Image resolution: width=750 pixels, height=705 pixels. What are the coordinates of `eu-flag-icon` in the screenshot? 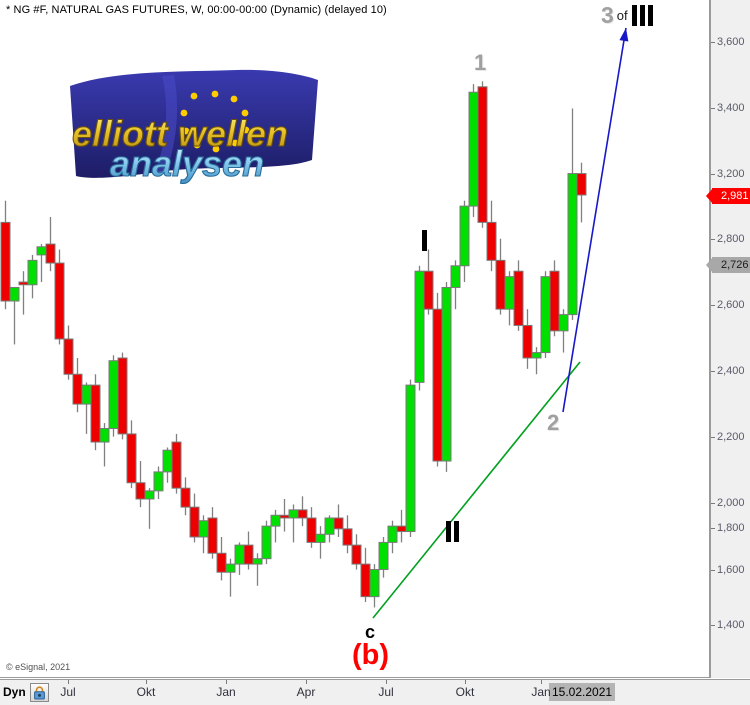 It's located at (194, 123).